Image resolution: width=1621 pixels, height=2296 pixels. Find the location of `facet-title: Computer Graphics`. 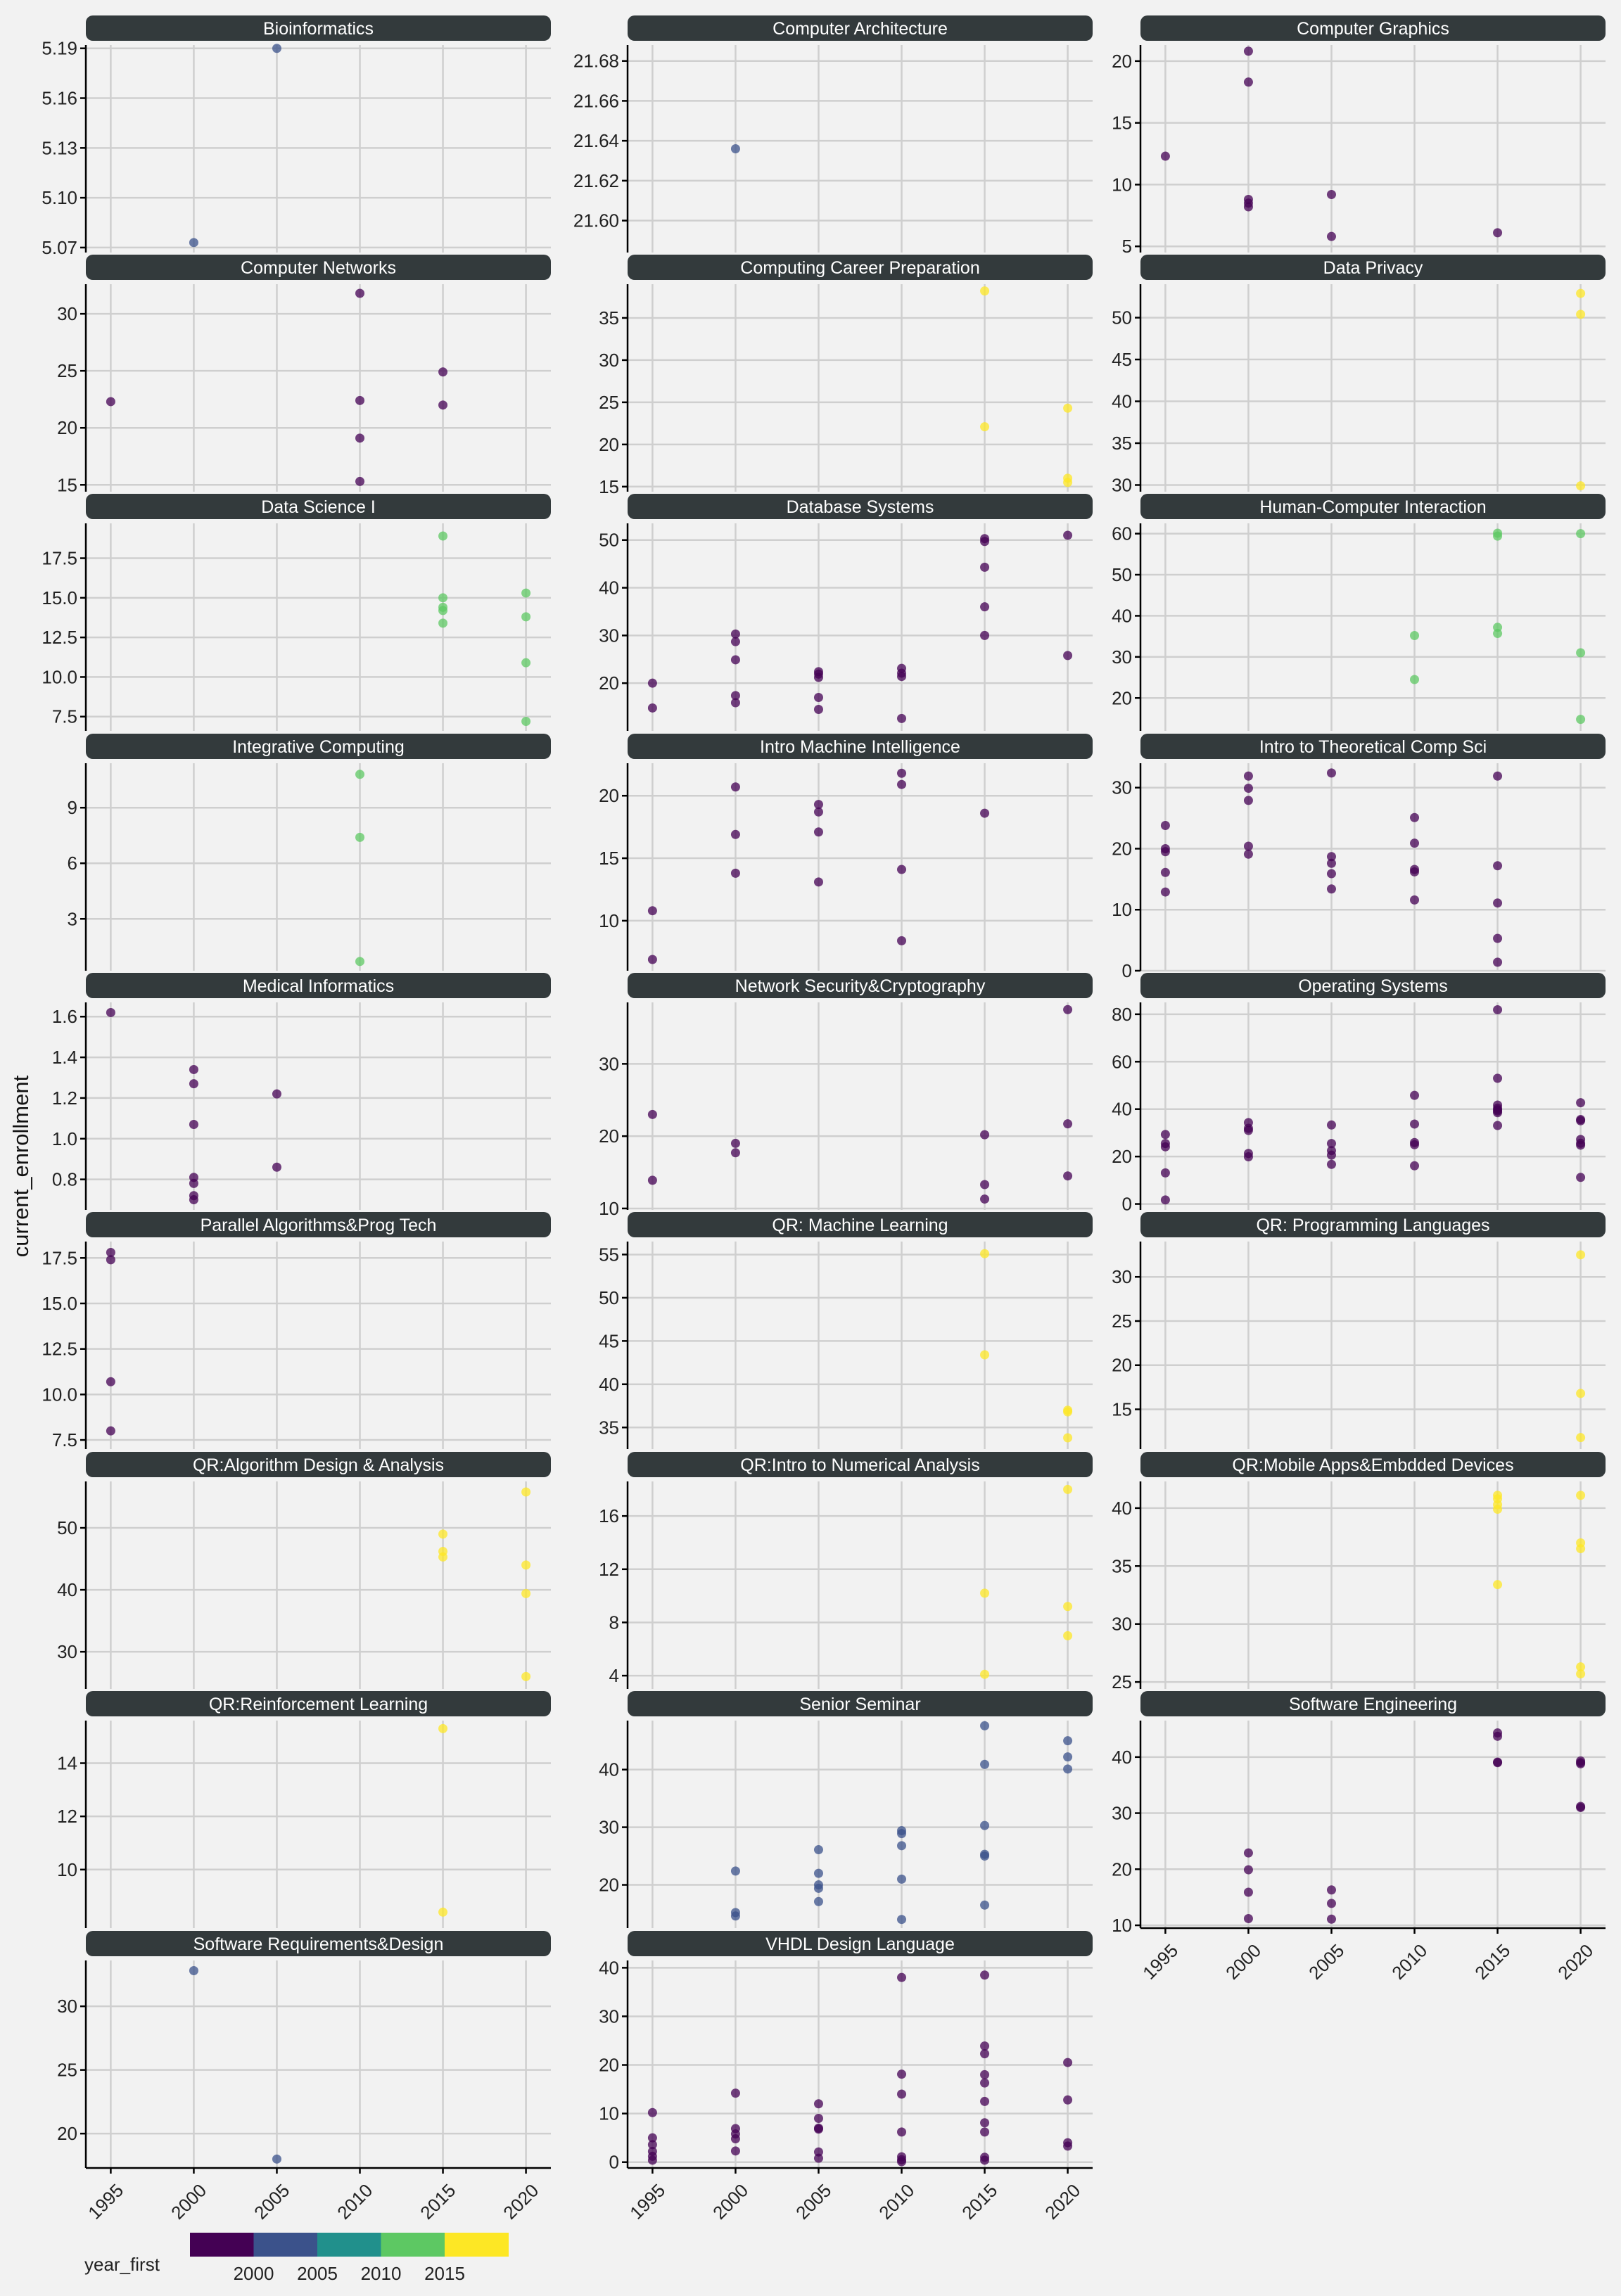

facet-title: Computer Graphics is located at coordinates (1373, 29).